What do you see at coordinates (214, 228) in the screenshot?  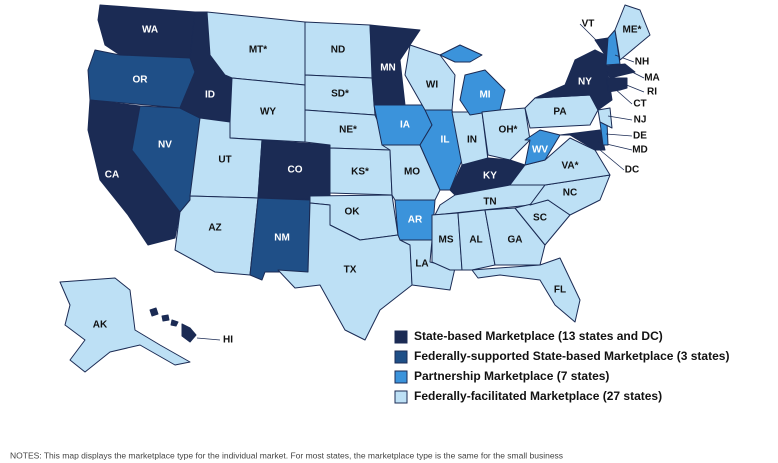 I see `state-label: AZ` at bounding box center [214, 228].